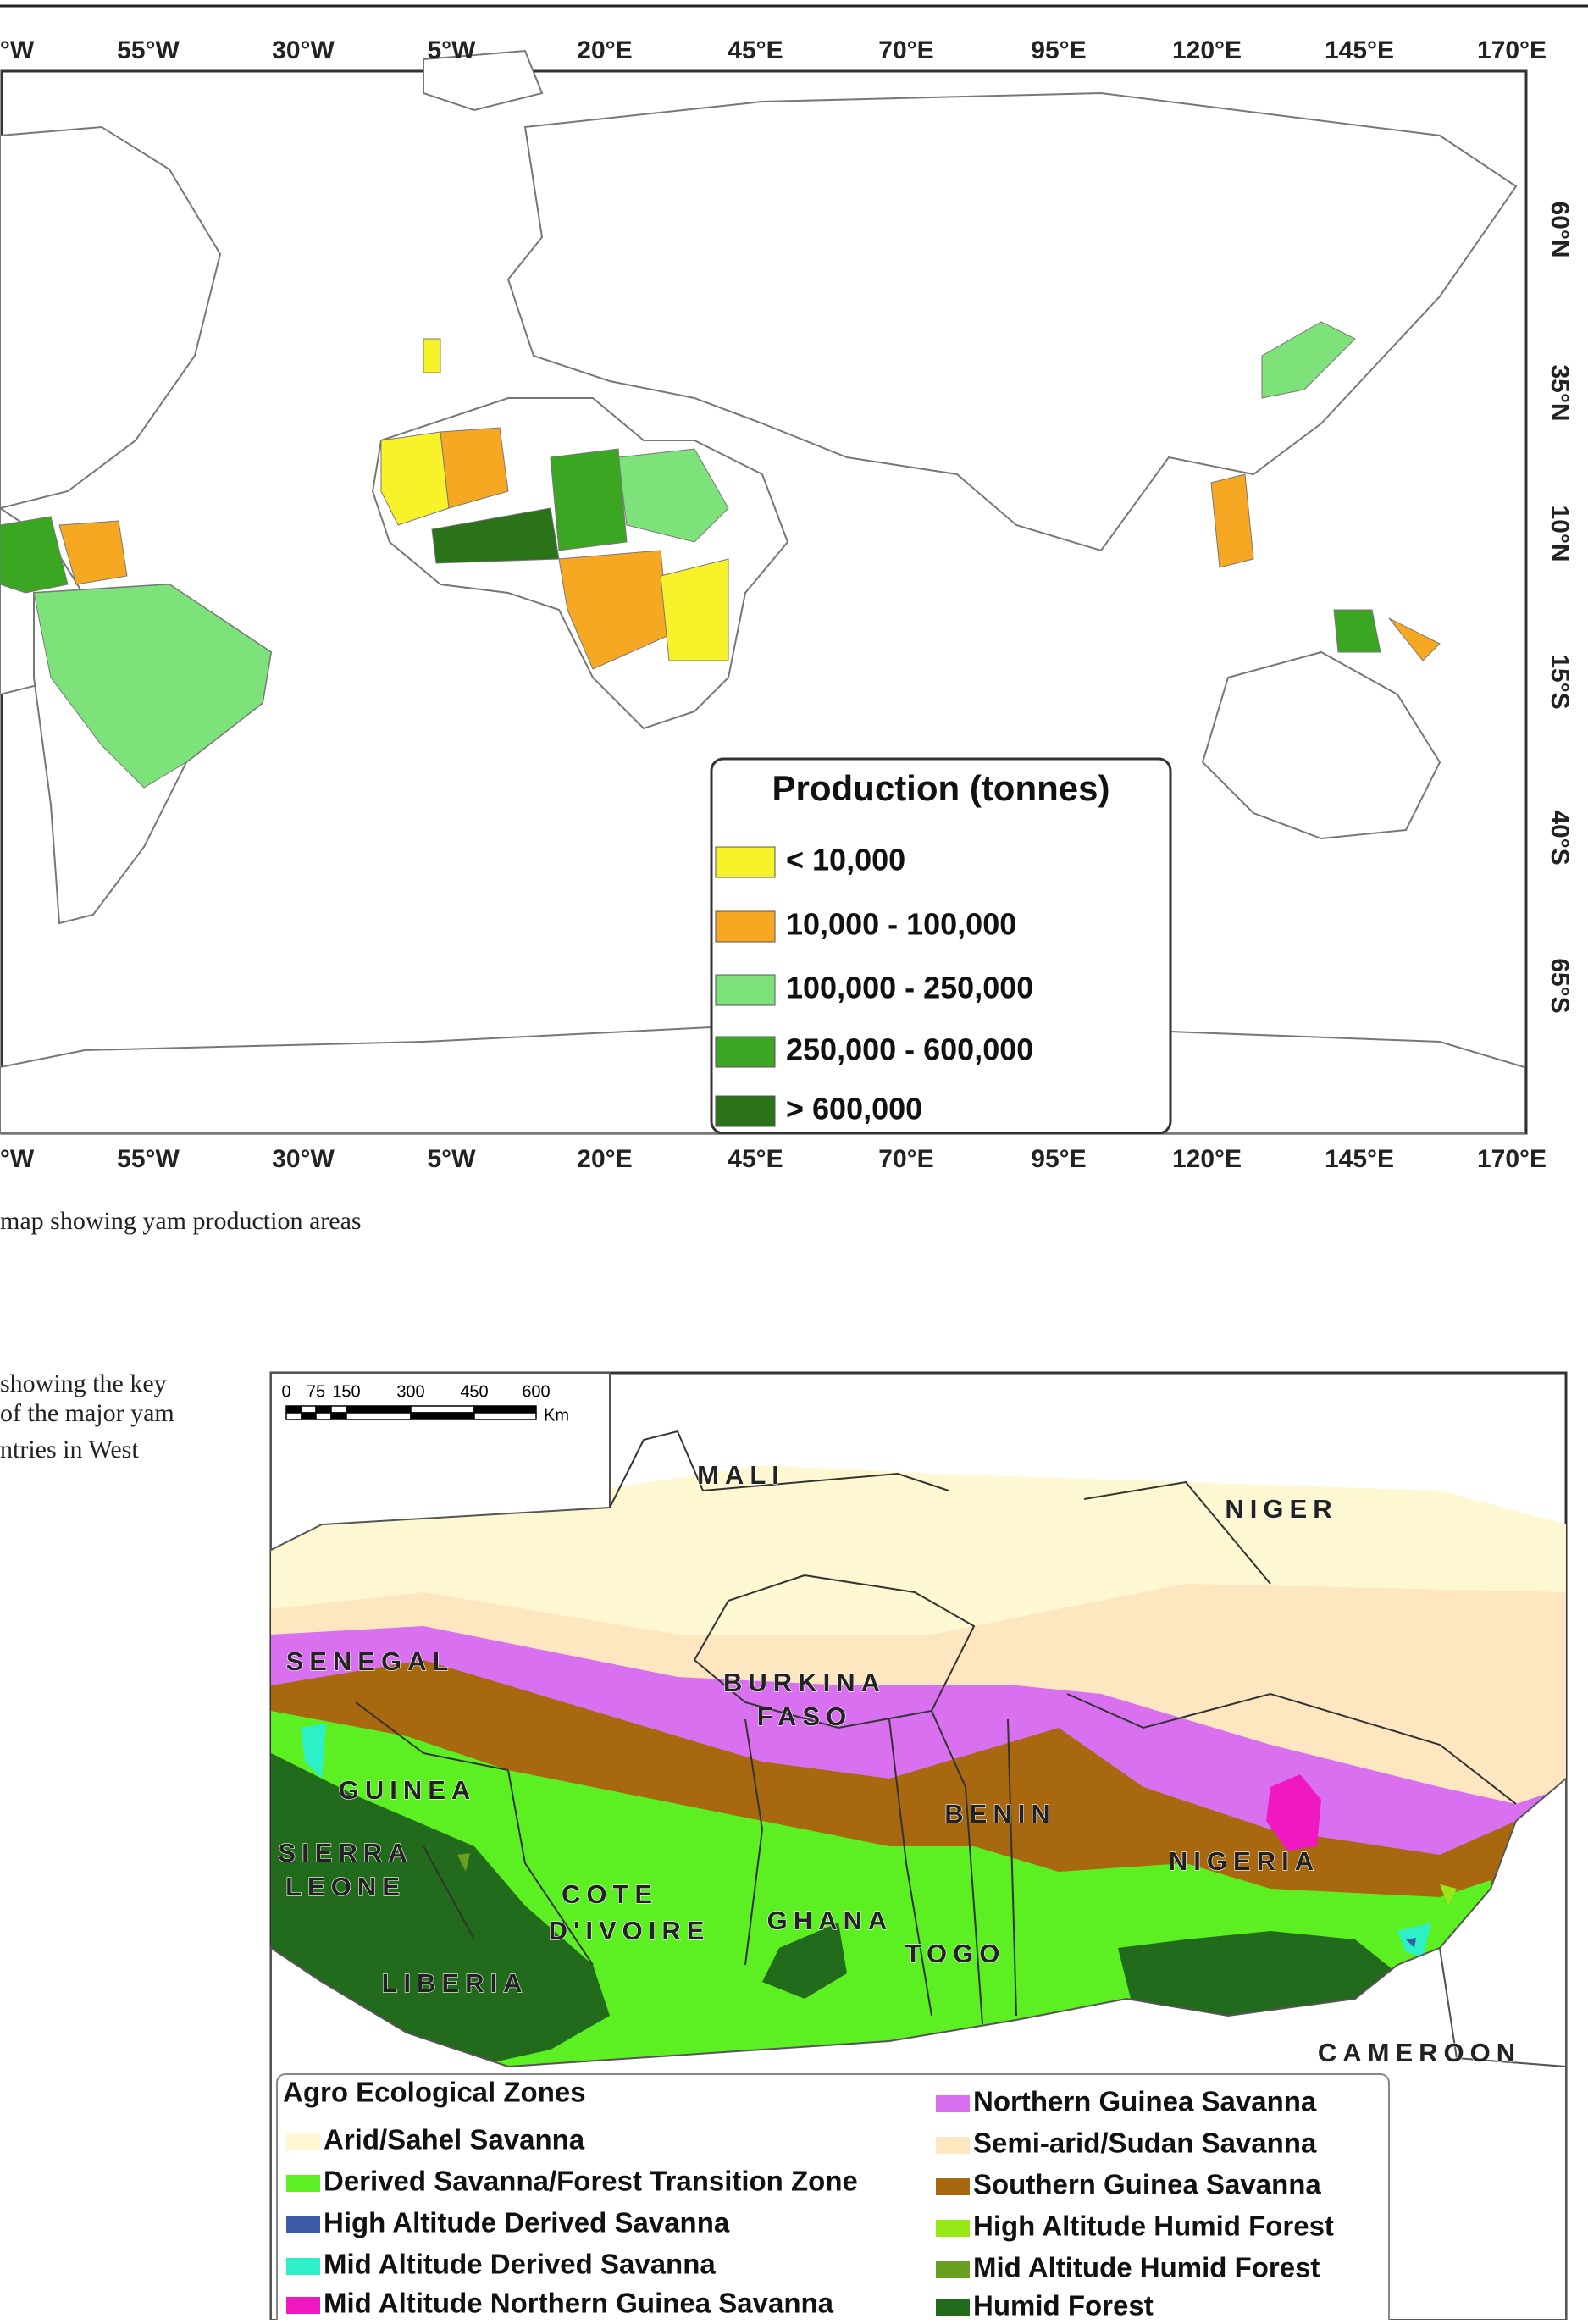 The height and width of the screenshot is (2324, 1588). Describe the element at coordinates (1419, 2053) in the screenshot. I see `country-label: CAMEROON` at that location.